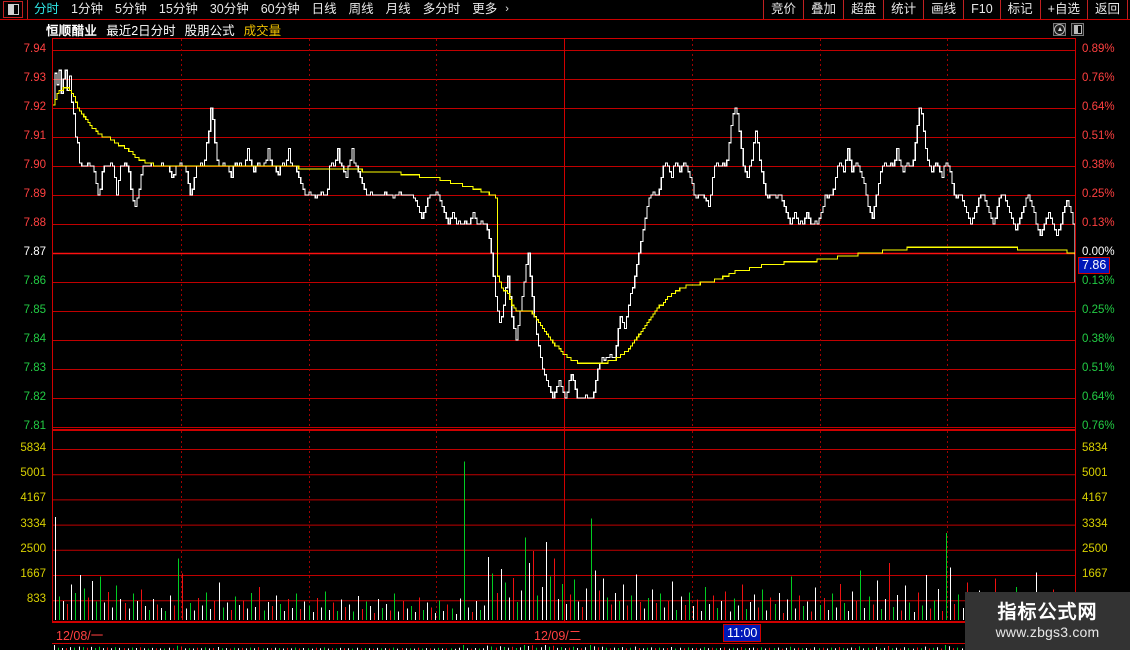  What do you see at coordinates (823, 9) in the screenshot?
I see `tool-button-1: 叠加` at bounding box center [823, 9].